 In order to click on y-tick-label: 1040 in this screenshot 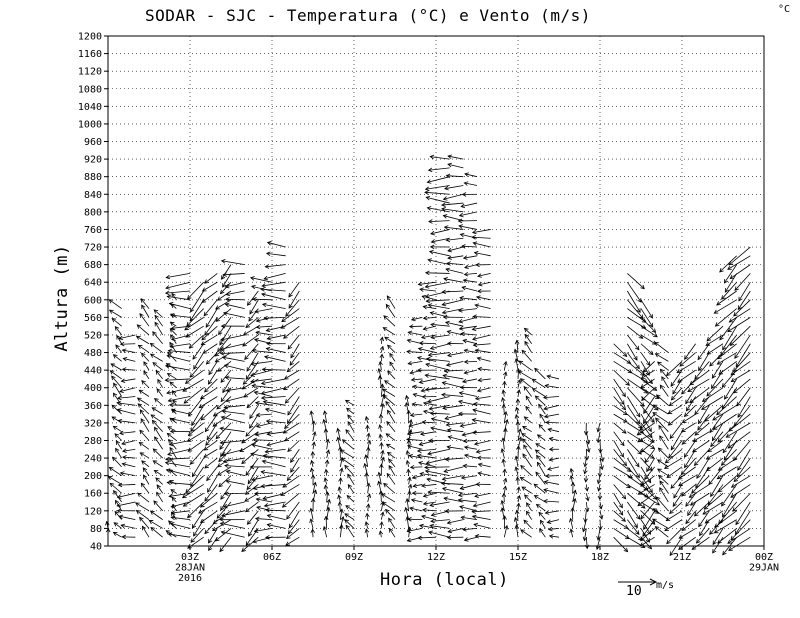, I will do `click(90, 107)`.